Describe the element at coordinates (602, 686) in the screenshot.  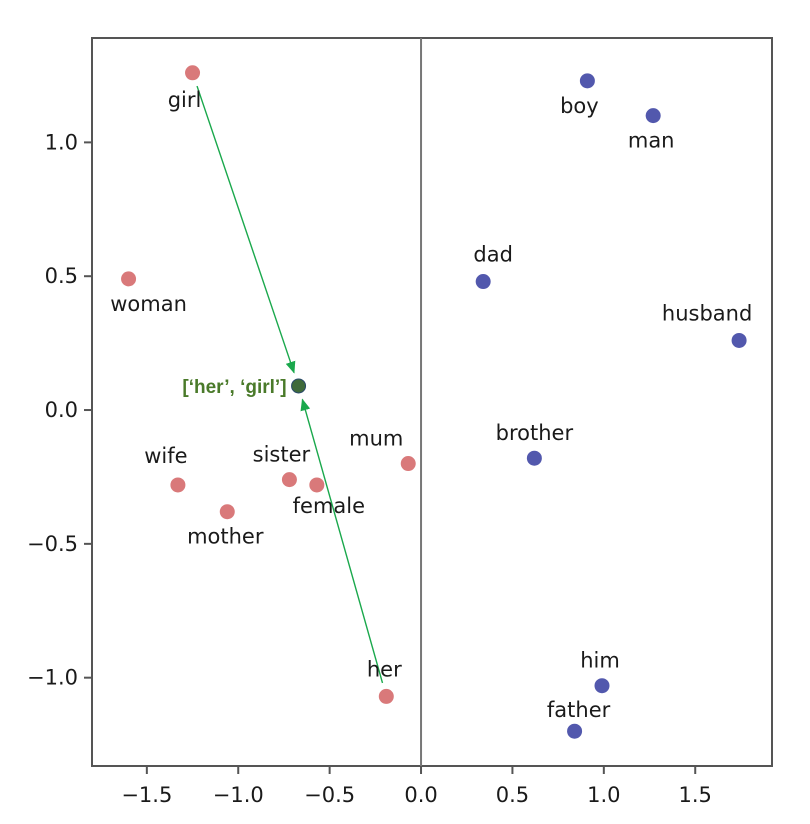
I see `point-him` at that location.